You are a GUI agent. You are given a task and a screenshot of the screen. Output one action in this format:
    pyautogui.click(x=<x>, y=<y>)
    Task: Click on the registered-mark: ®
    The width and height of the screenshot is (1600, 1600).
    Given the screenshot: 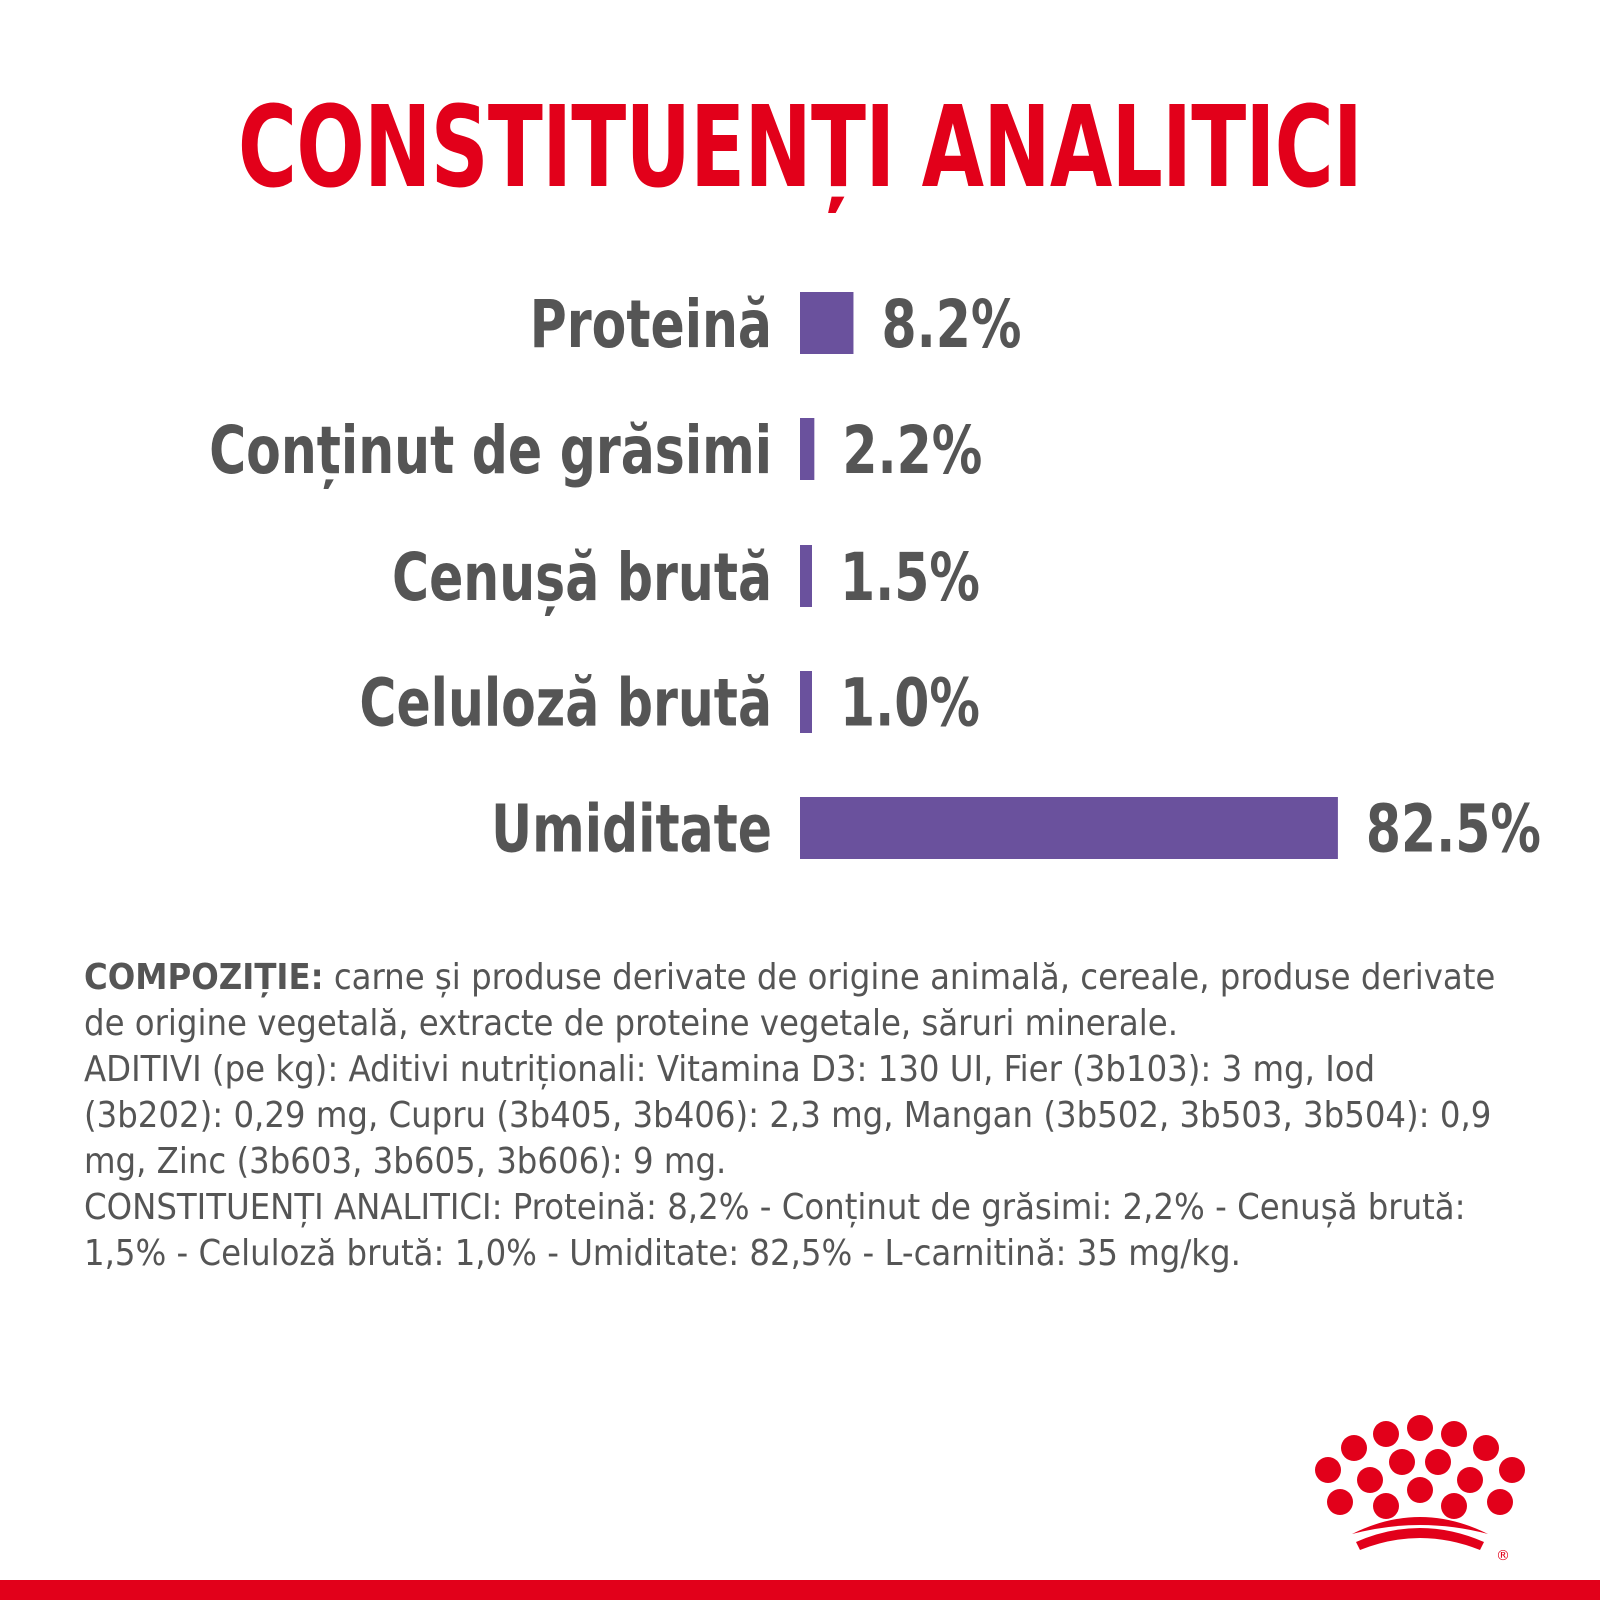 What is the action you would take?
    pyautogui.click(x=1503, y=1556)
    